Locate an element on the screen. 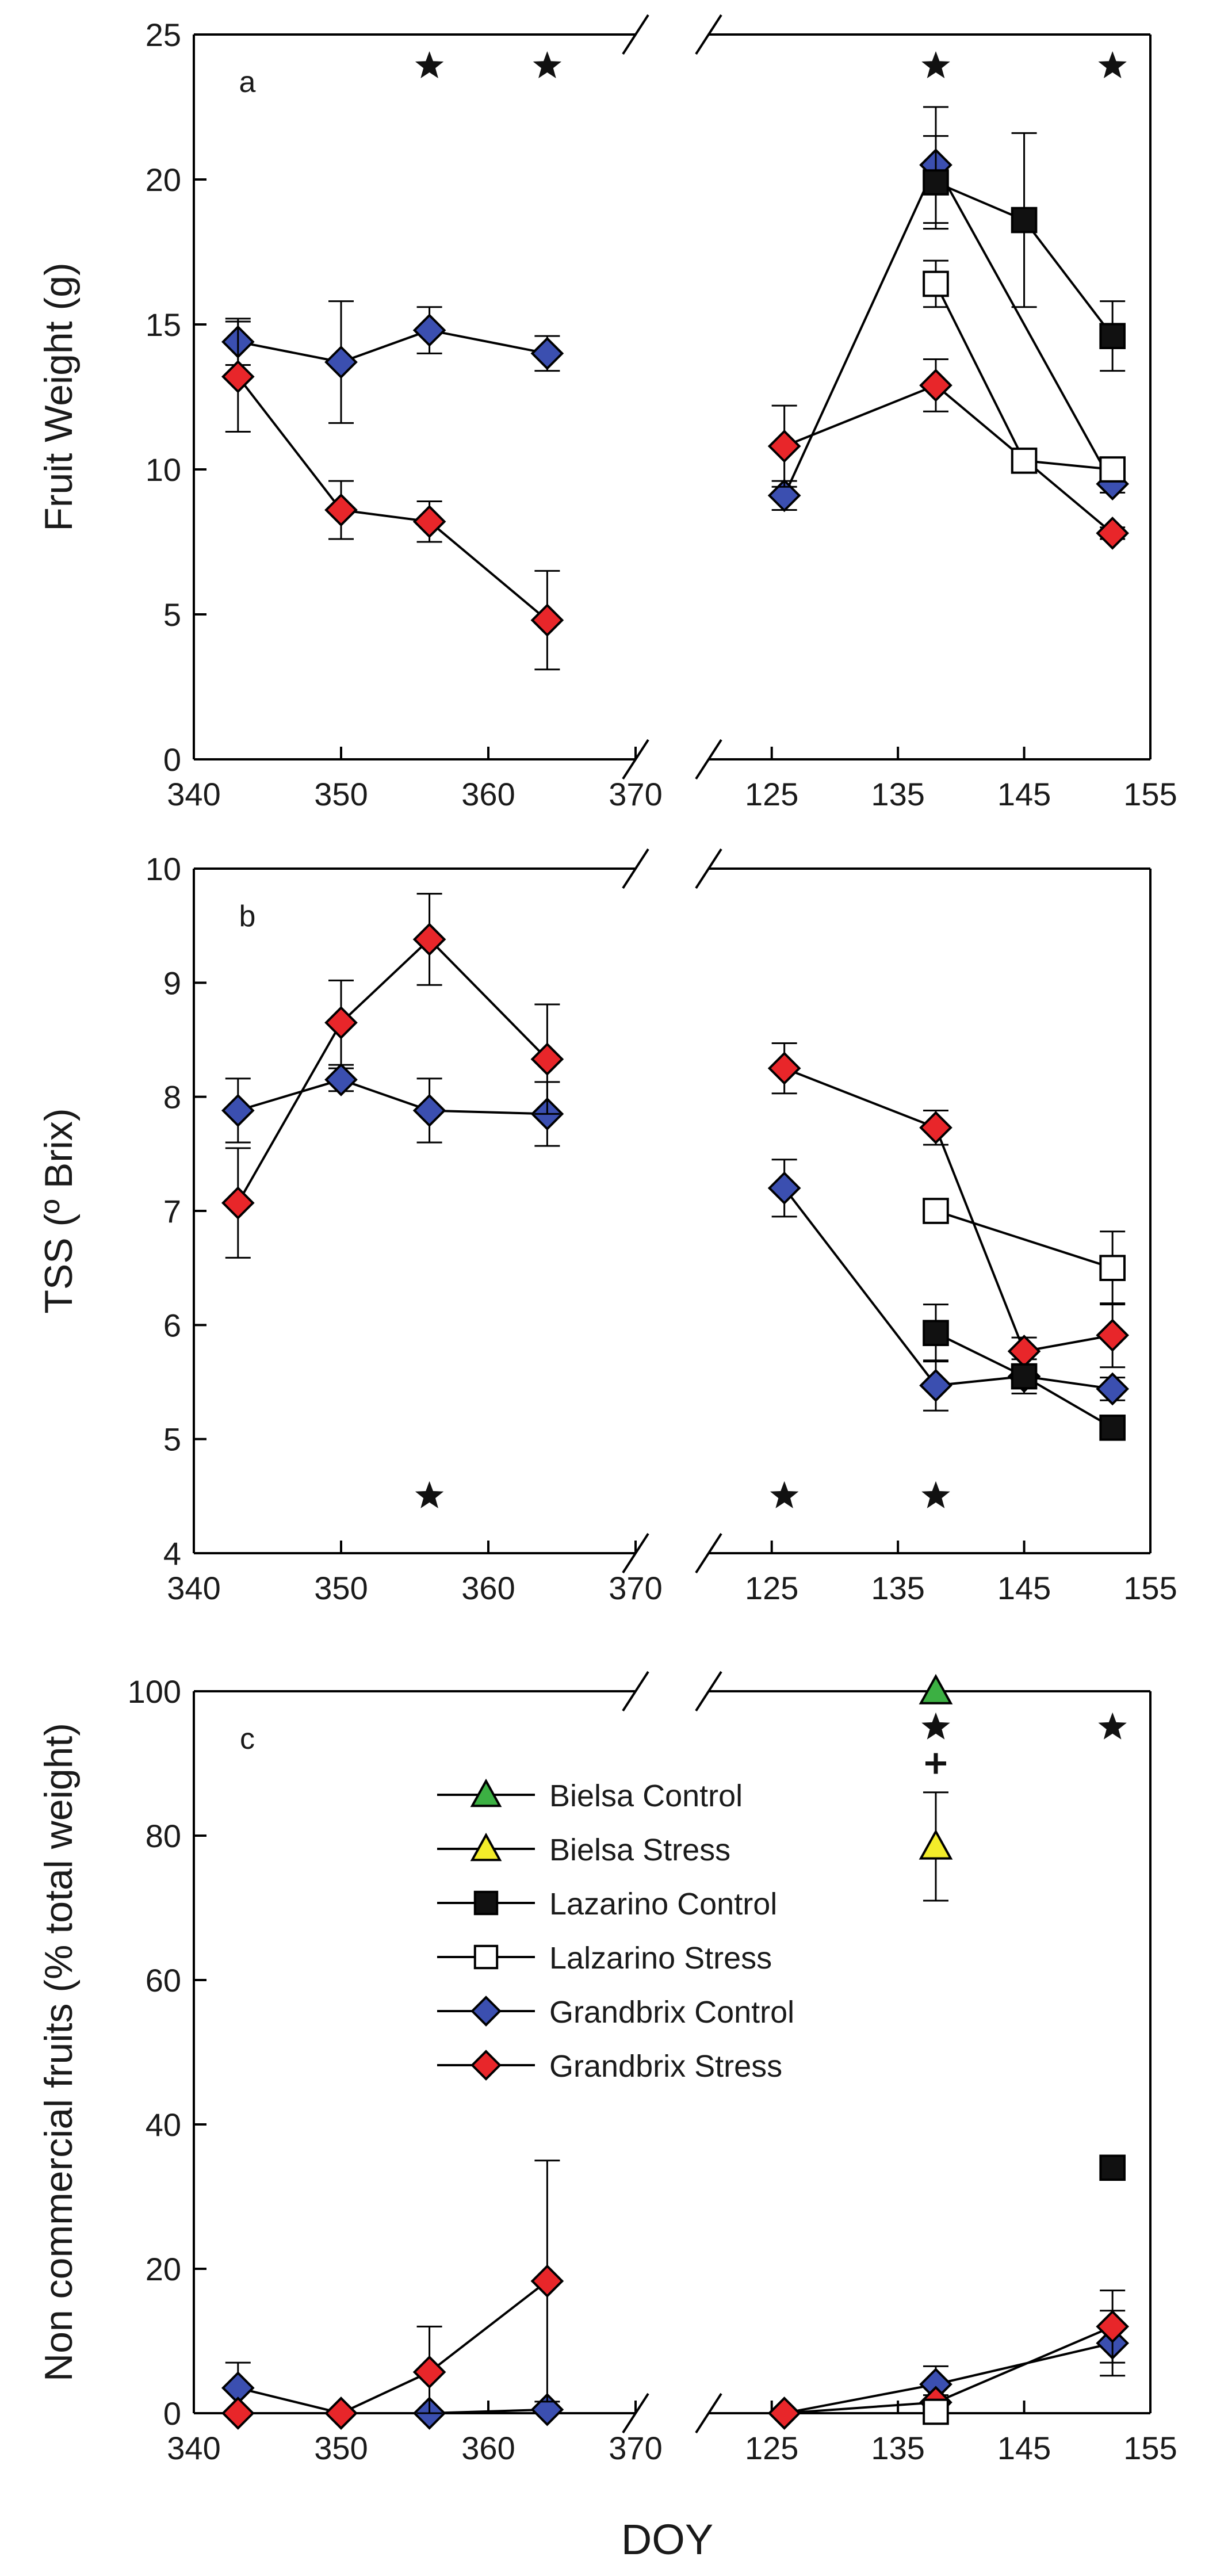  series-lalzarino-stress is located at coordinates (936, 2411).